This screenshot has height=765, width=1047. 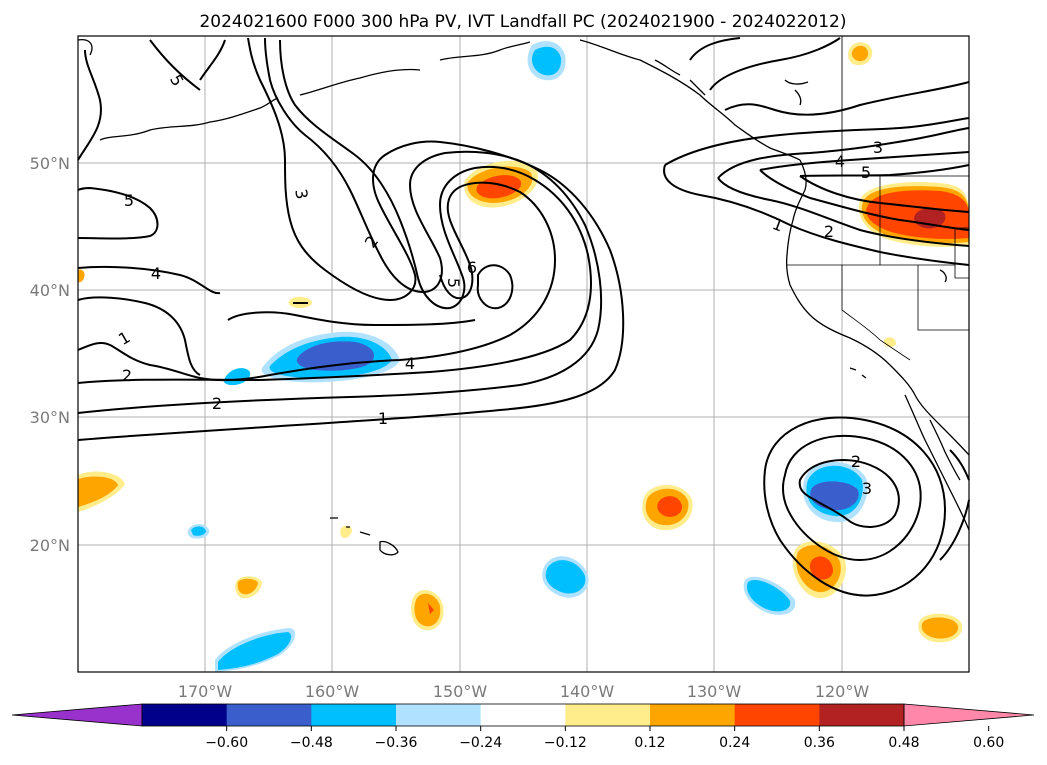 What do you see at coordinates (50, 163) in the screenshot?
I see `lat-tick-label: 50°N` at bounding box center [50, 163].